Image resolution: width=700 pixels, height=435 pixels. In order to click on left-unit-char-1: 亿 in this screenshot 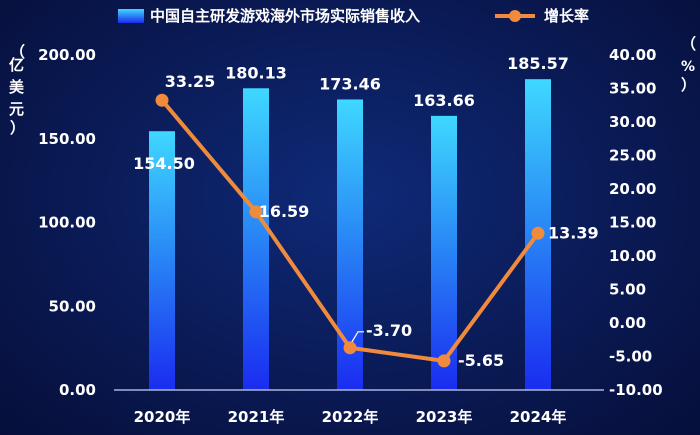, I will do `click(16, 65)`.